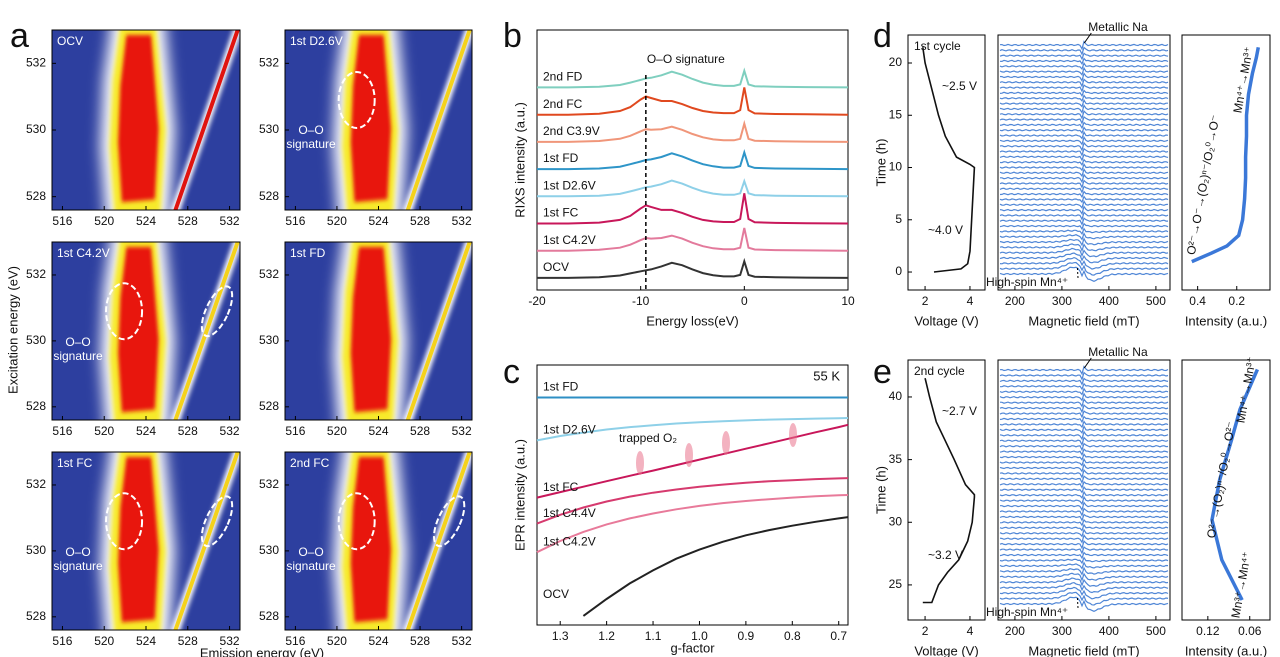 Image resolution: width=1280 pixels, height=657 pixels. I want to click on legend-label: 2nd C3.9V, so click(571, 131).